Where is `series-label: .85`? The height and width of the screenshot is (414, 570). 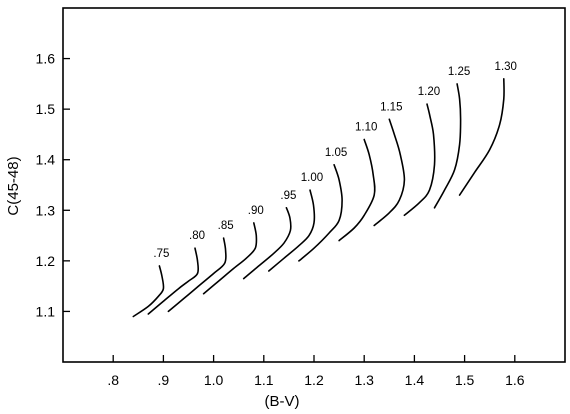 series-label: .85 is located at coordinates (226, 226).